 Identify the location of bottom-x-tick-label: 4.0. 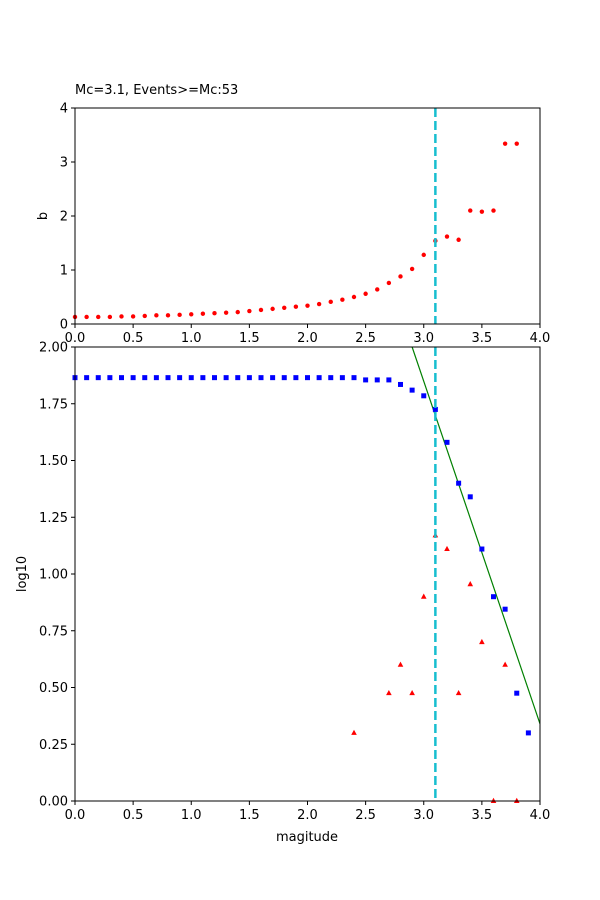
(540, 815).